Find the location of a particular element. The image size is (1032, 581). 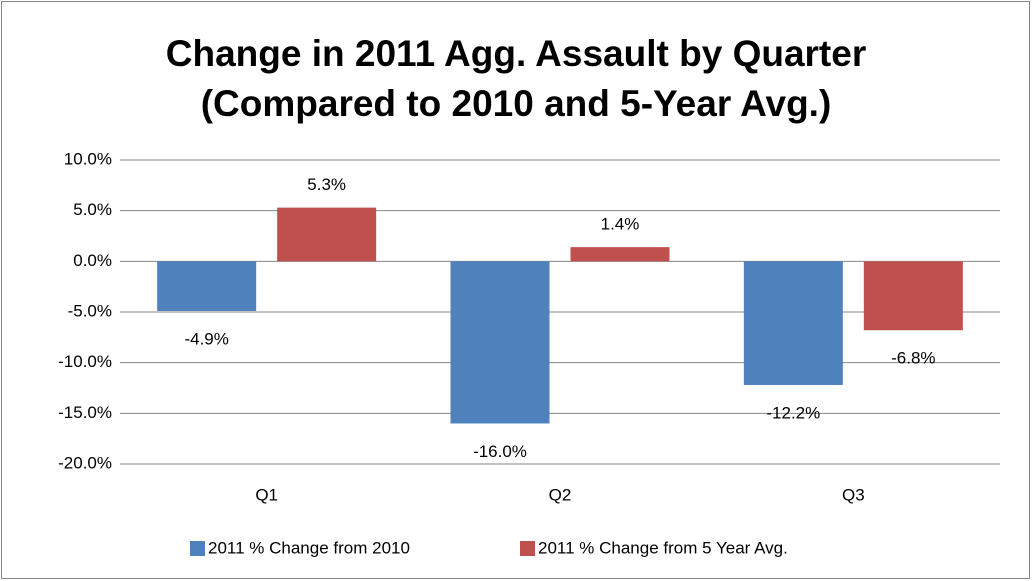

y-tick-label: -15.0% is located at coordinates (85, 412).